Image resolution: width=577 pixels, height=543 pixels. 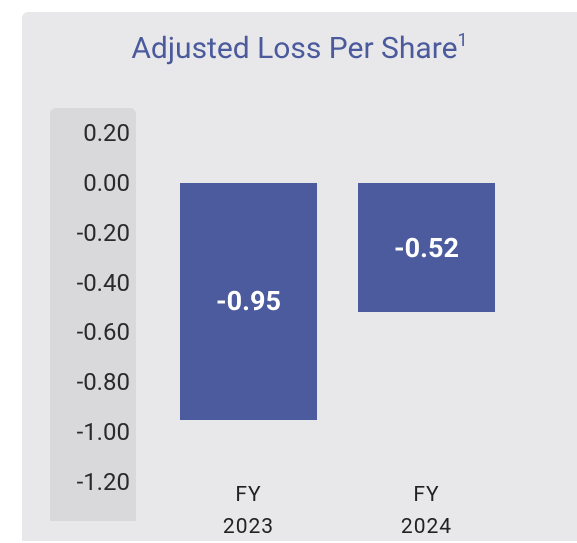 I want to click on y-tick-label: -1.00, so click(x=103, y=432).